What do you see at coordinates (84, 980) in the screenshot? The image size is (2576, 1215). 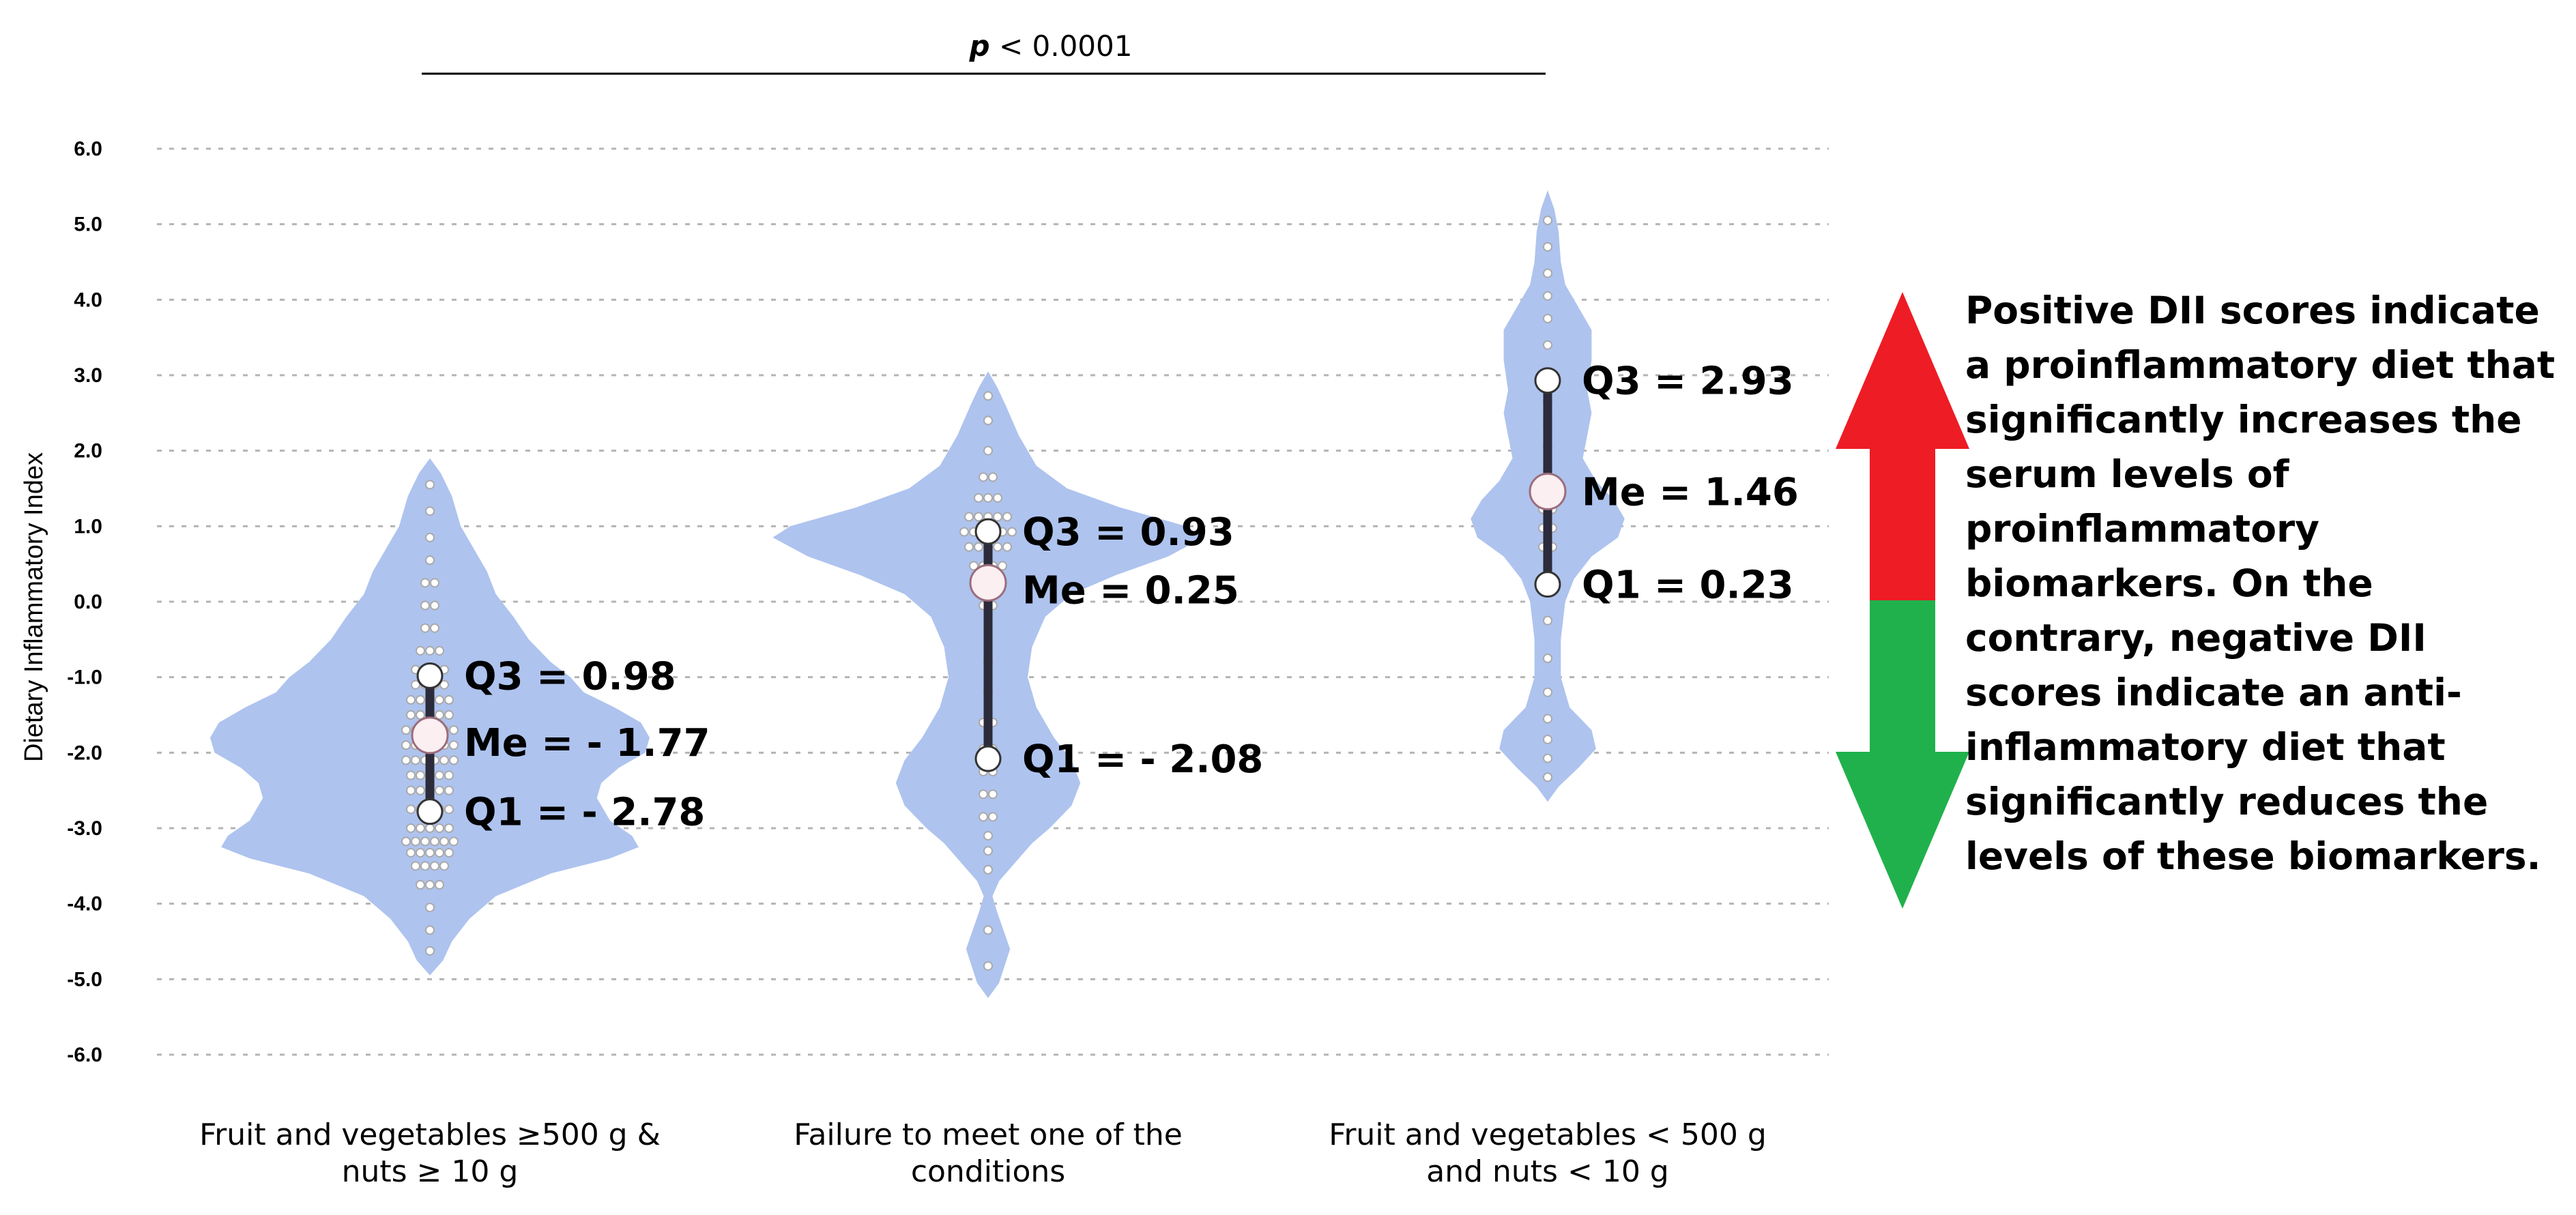 I see `y-tick-label: -5.0` at bounding box center [84, 980].